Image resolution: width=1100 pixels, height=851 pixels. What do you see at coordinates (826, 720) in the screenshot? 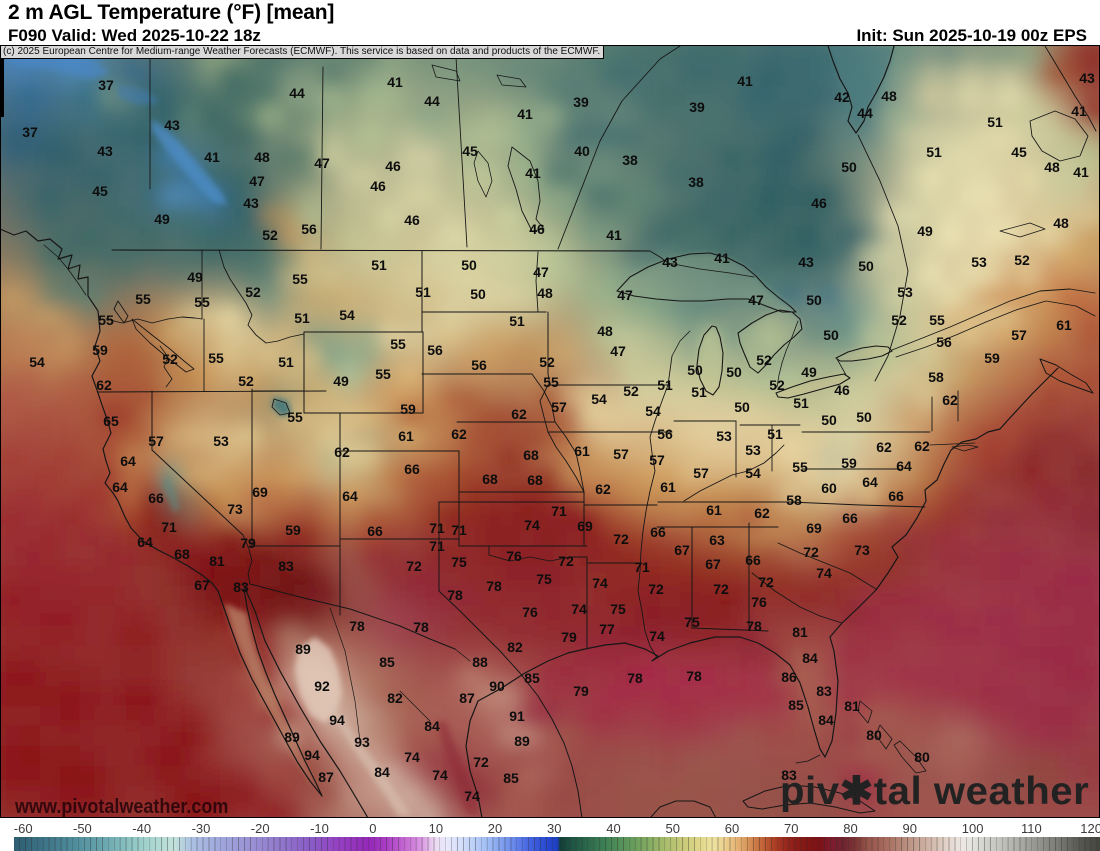
I see `svg-text: 84` at bounding box center [826, 720].